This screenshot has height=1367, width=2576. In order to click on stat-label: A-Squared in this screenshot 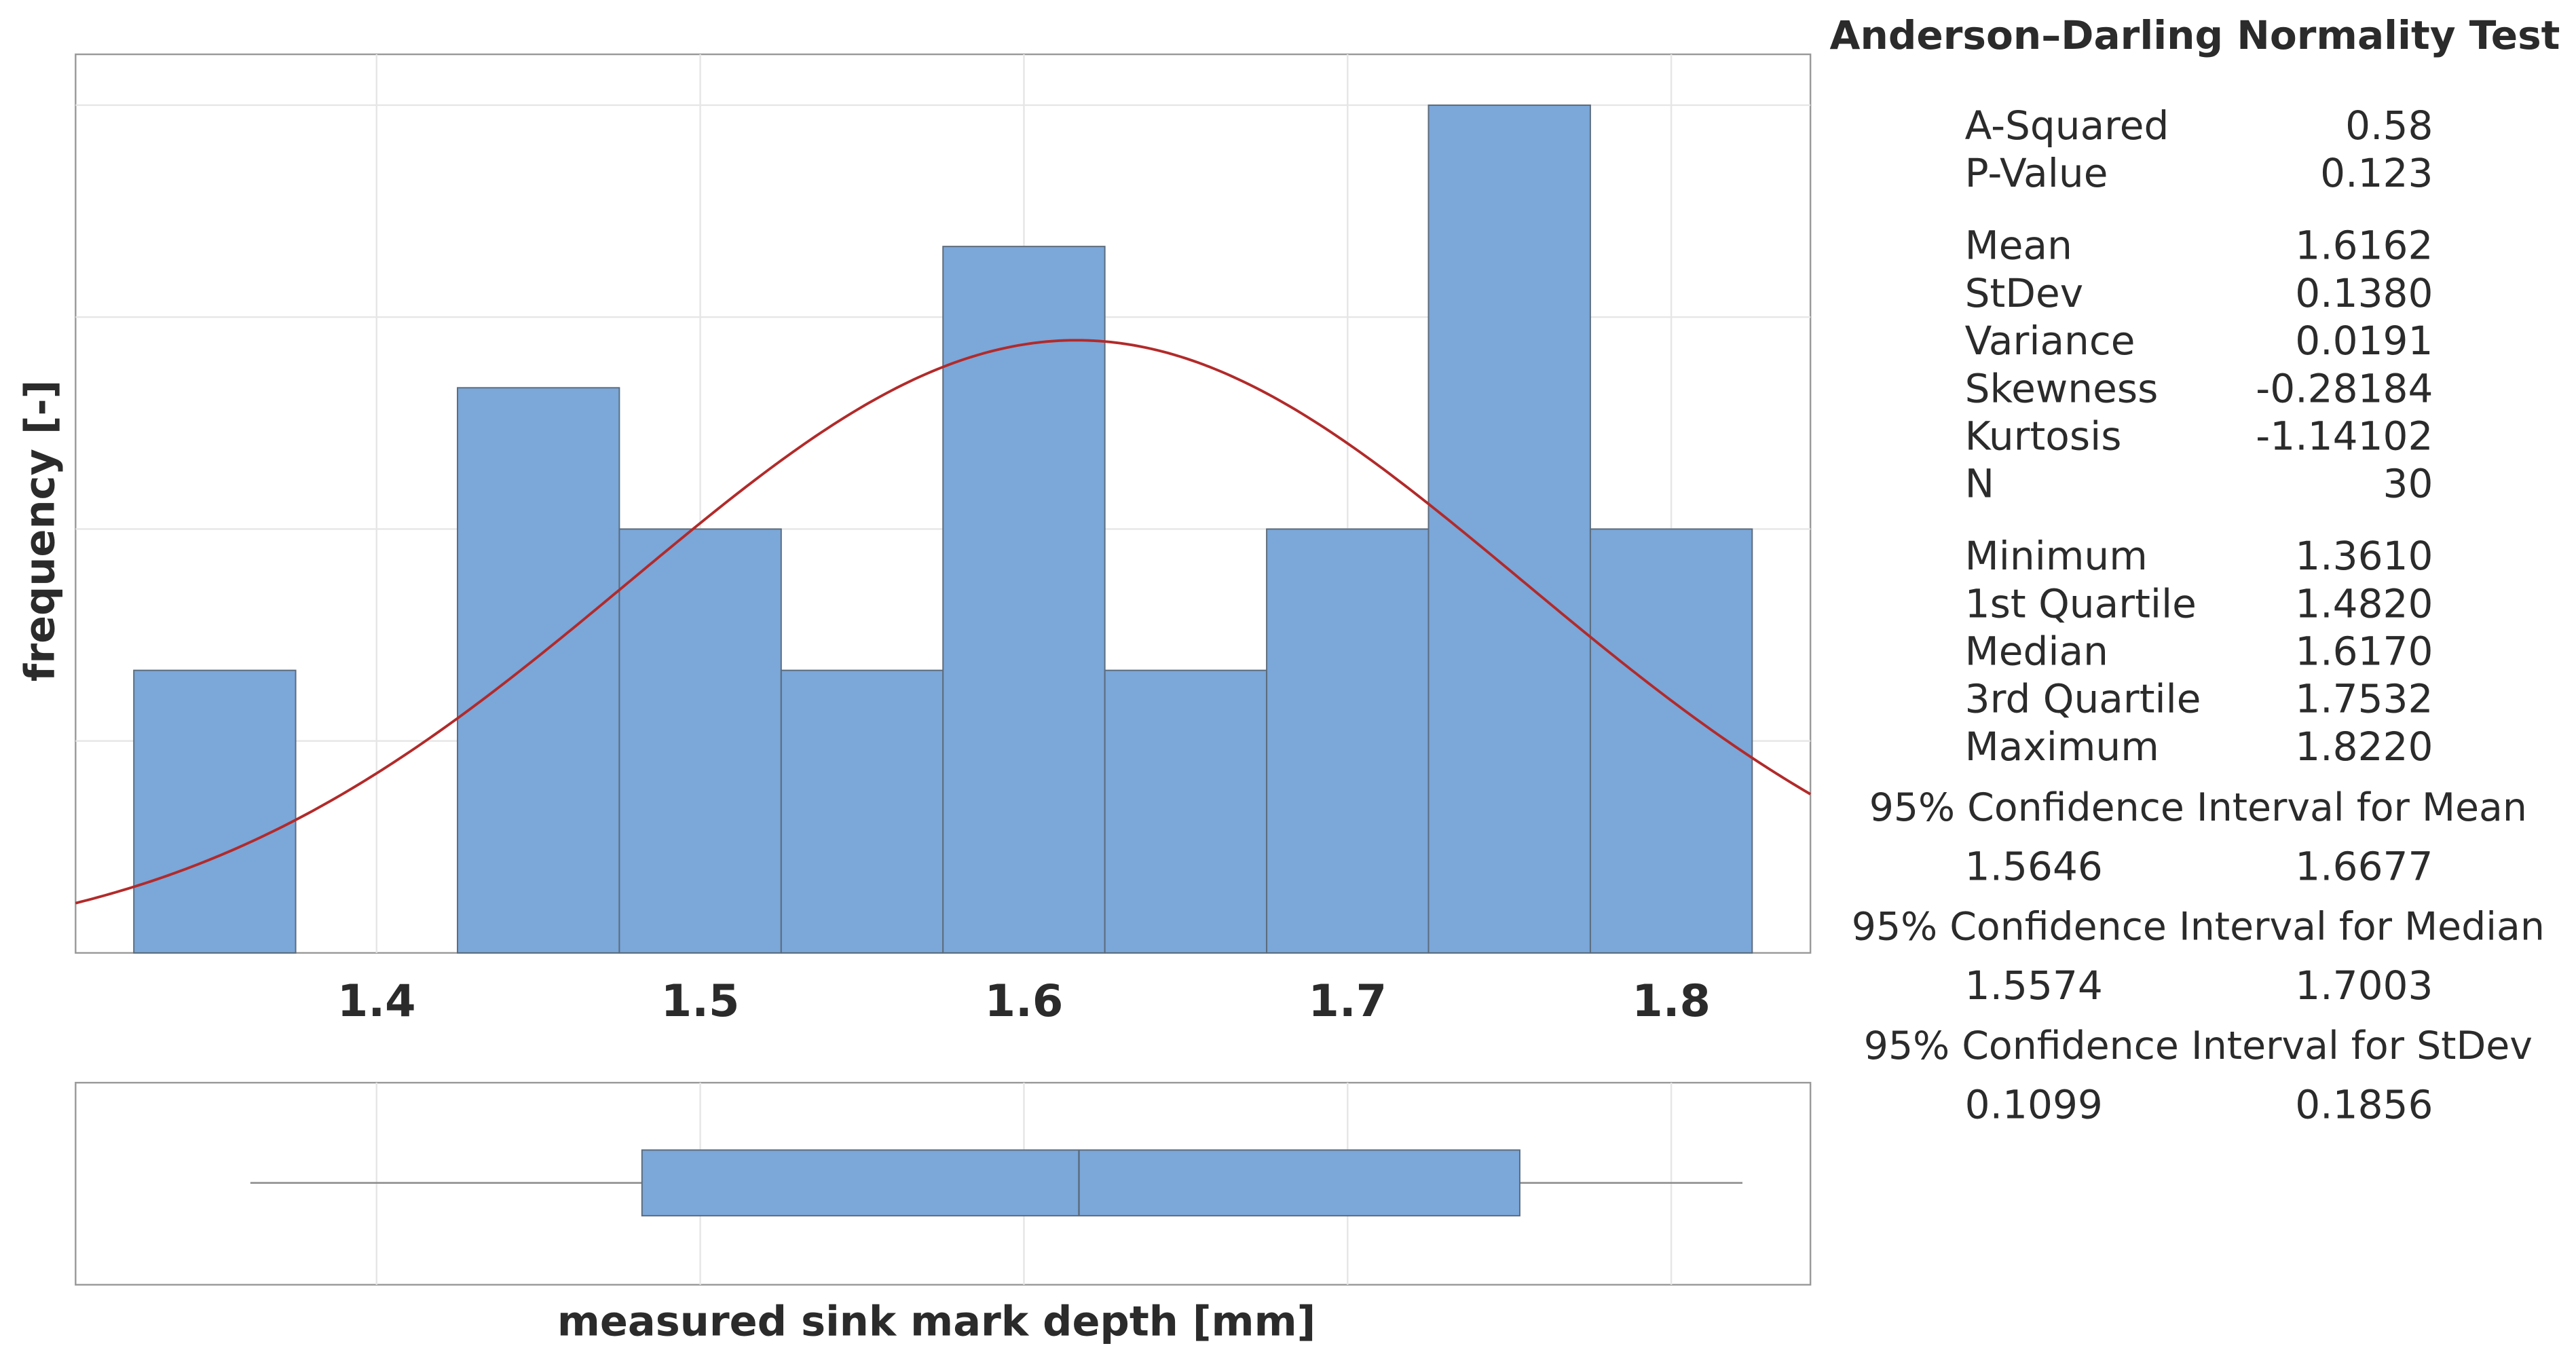, I will do `click(2067, 125)`.